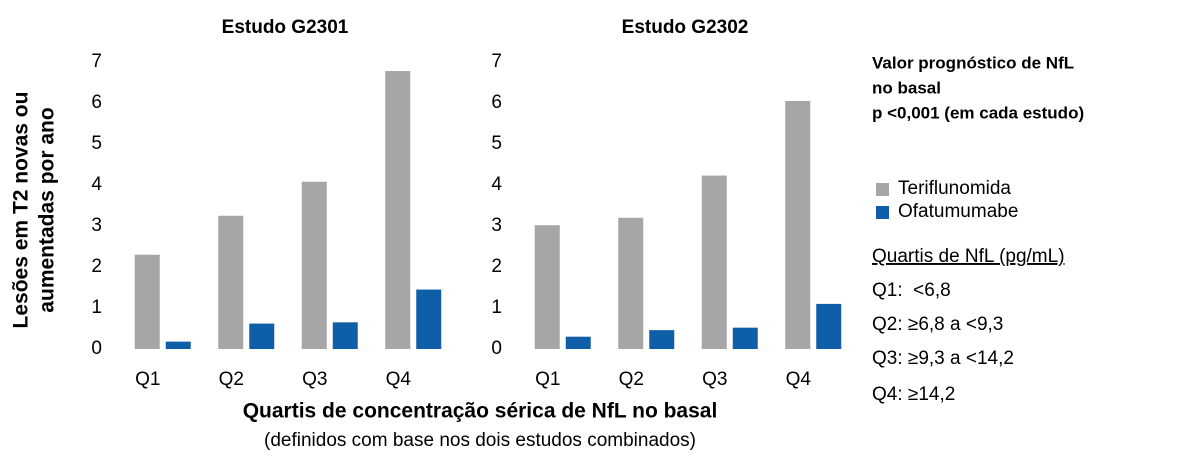 This screenshot has width=1187, height=463. Describe the element at coordinates (47, 209) in the screenshot. I see `y-axis-label: aumentadas por ano` at that location.